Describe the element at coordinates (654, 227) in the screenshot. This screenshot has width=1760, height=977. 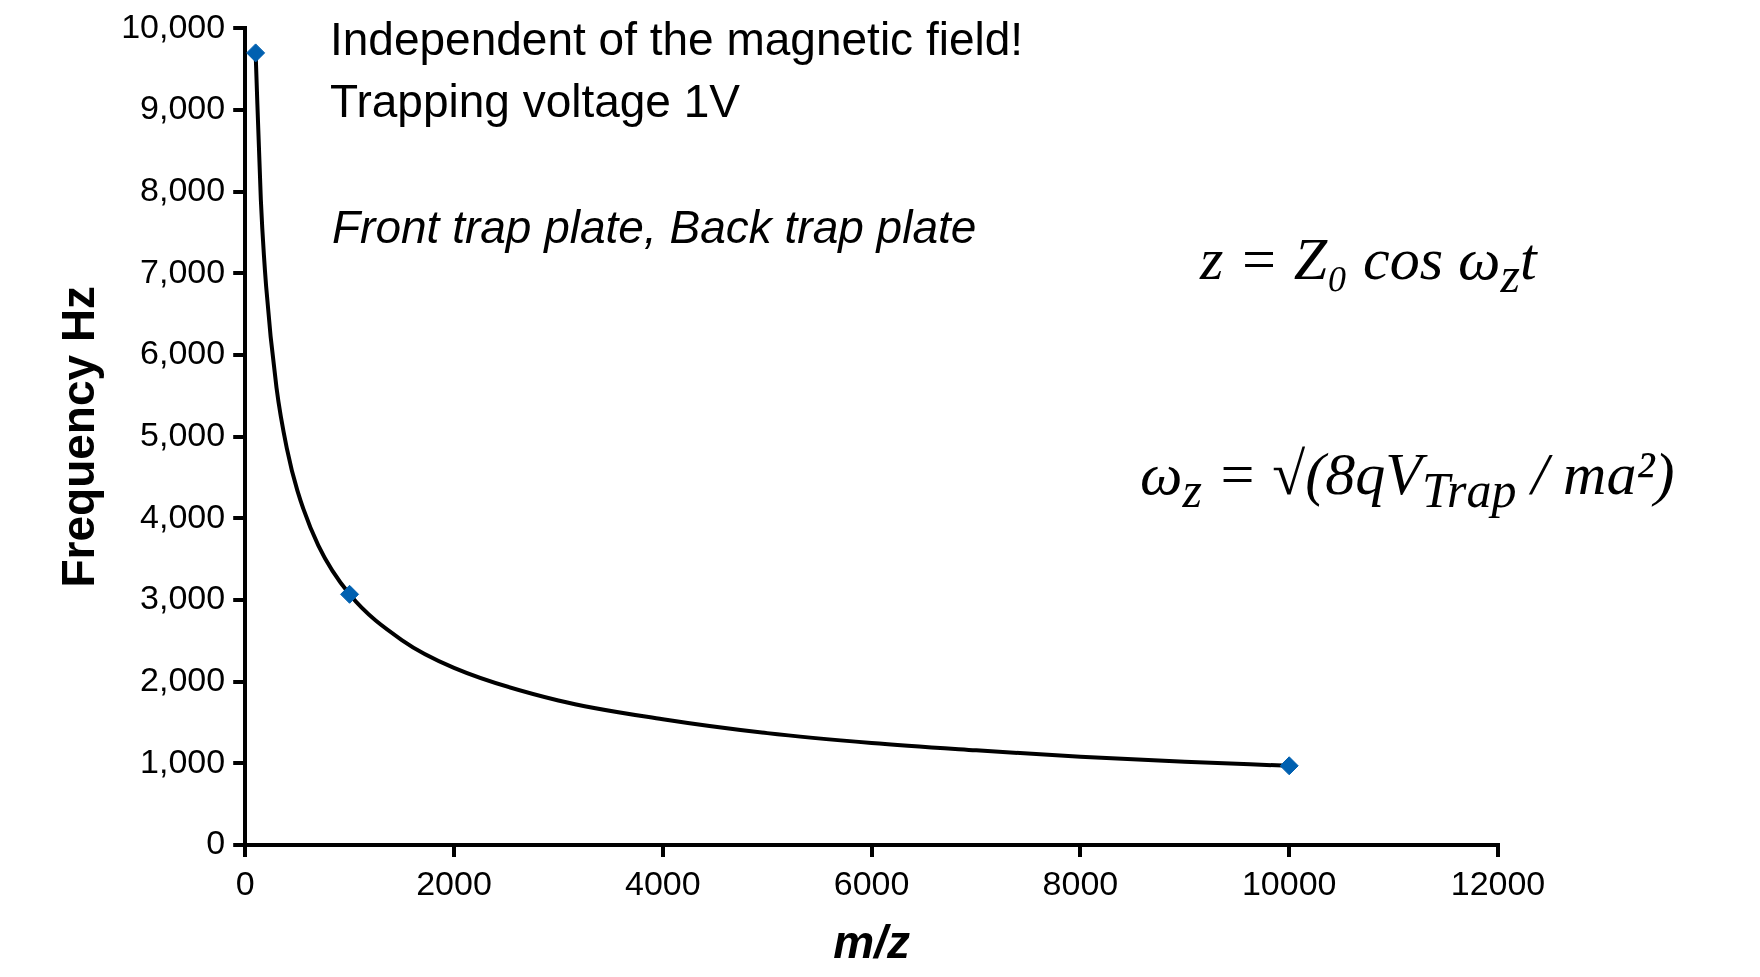
I see `annotation: Front trap plate, Back trap plate` at that location.